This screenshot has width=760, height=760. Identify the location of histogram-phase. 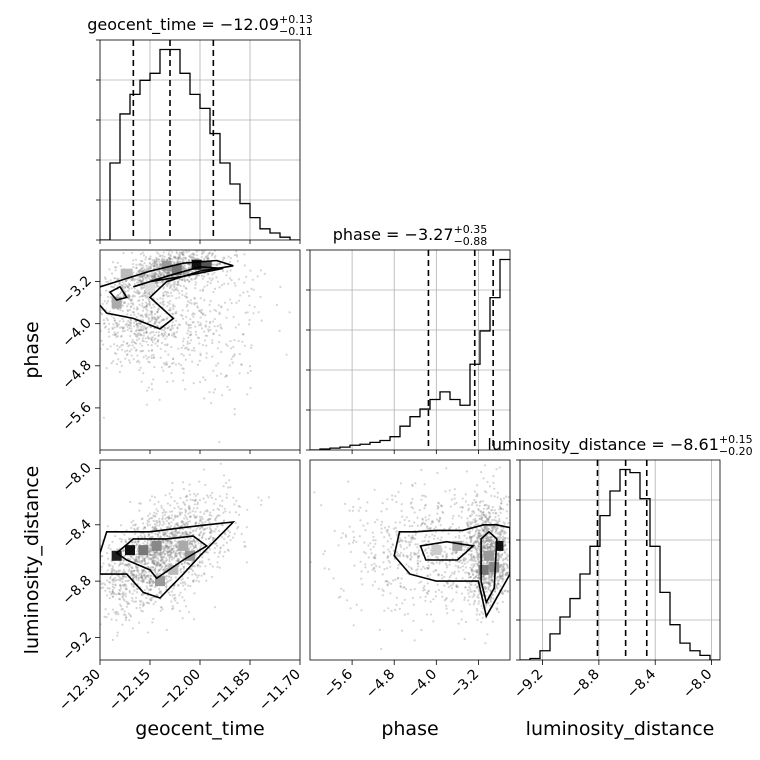
(410, 354).